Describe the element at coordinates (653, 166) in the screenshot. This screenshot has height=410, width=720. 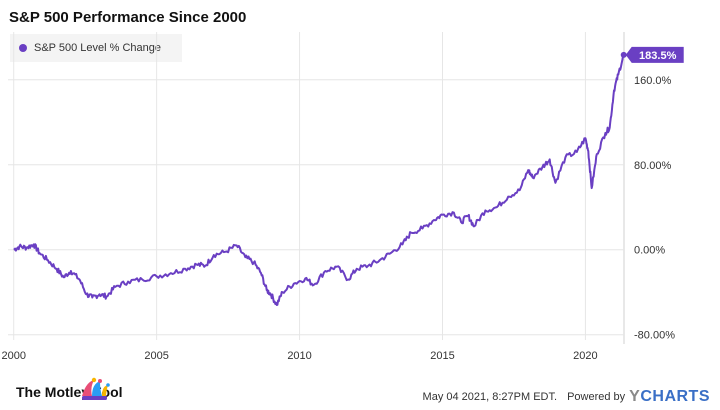
I see `y-tick-label: 80.00%` at that location.